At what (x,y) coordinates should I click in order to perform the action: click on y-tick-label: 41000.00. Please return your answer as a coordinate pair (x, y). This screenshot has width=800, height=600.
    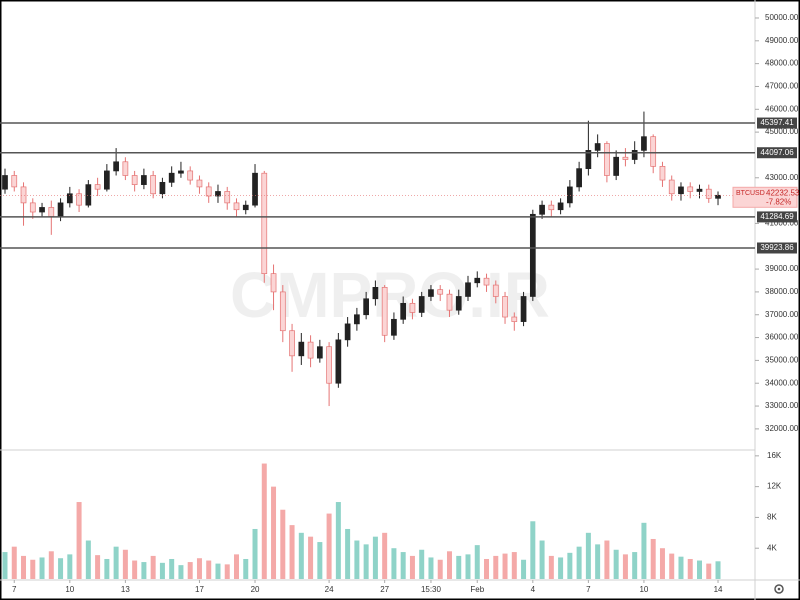
    Looking at the image, I should click on (782, 223).